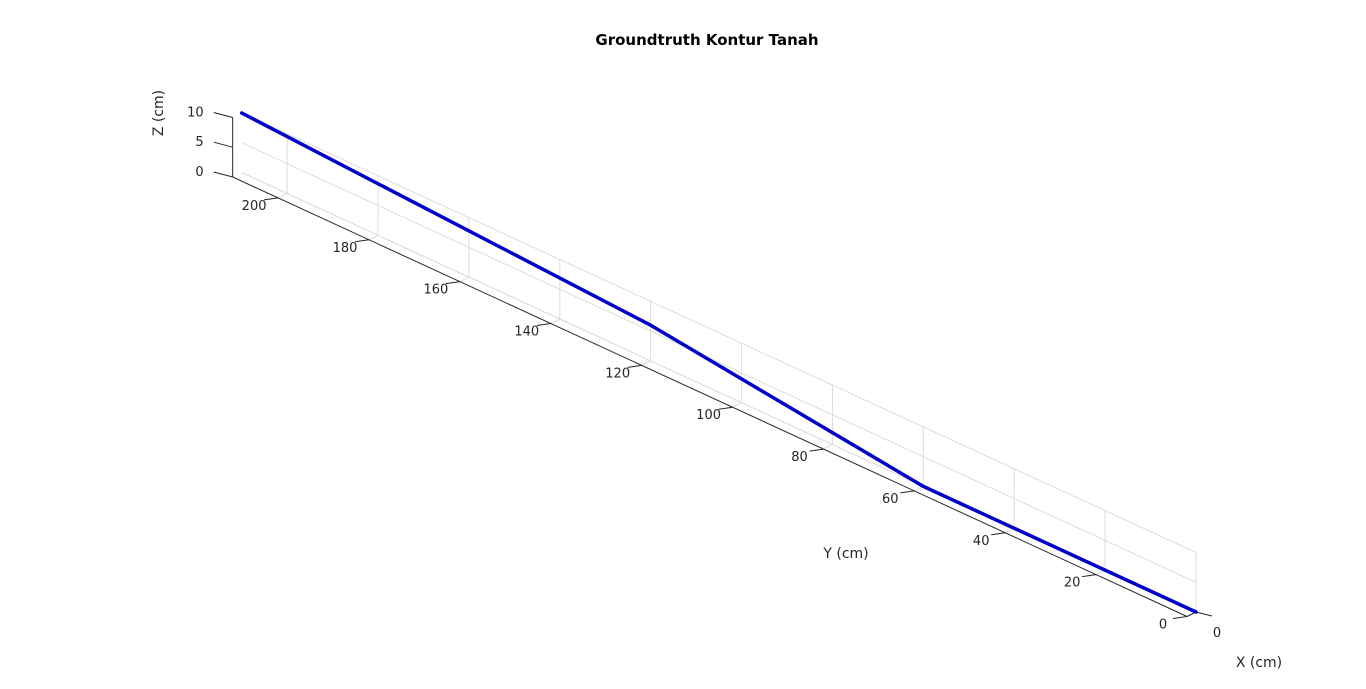  What do you see at coordinates (1072, 583) in the screenshot?
I see `y-tick-label: 20` at bounding box center [1072, 583].